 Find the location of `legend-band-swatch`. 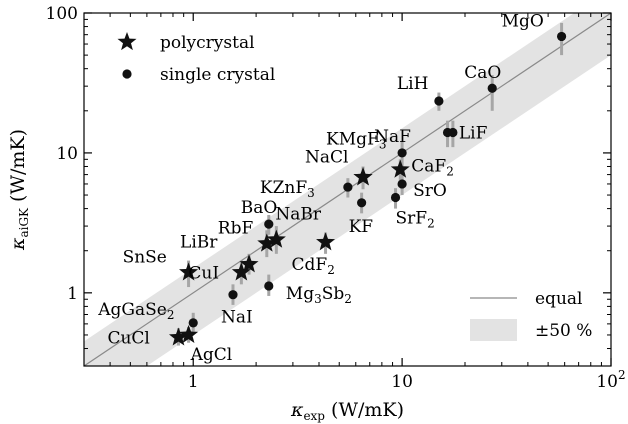

legend-band-swatch is located at coordinates (493, 330).